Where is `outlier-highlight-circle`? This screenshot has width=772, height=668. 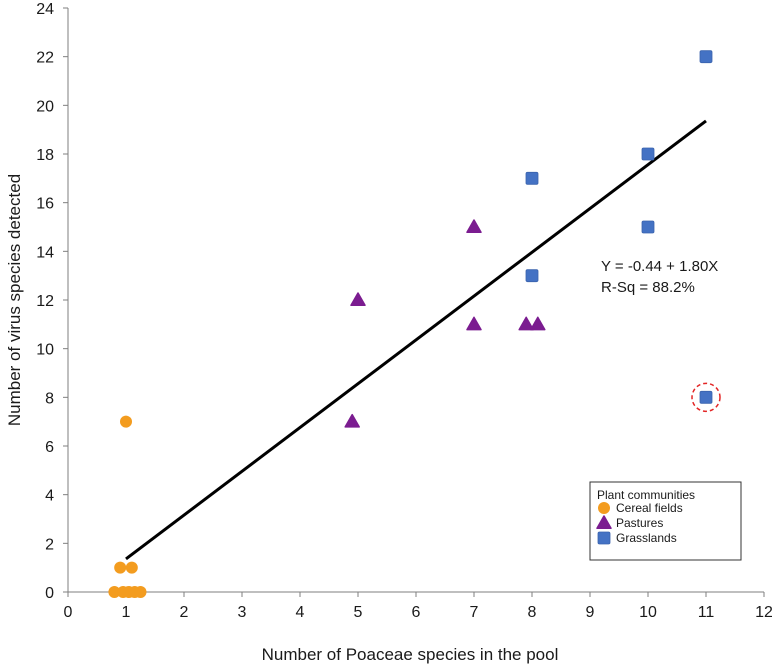 outlier-highlight-circle is located at coordinates (706, 397).